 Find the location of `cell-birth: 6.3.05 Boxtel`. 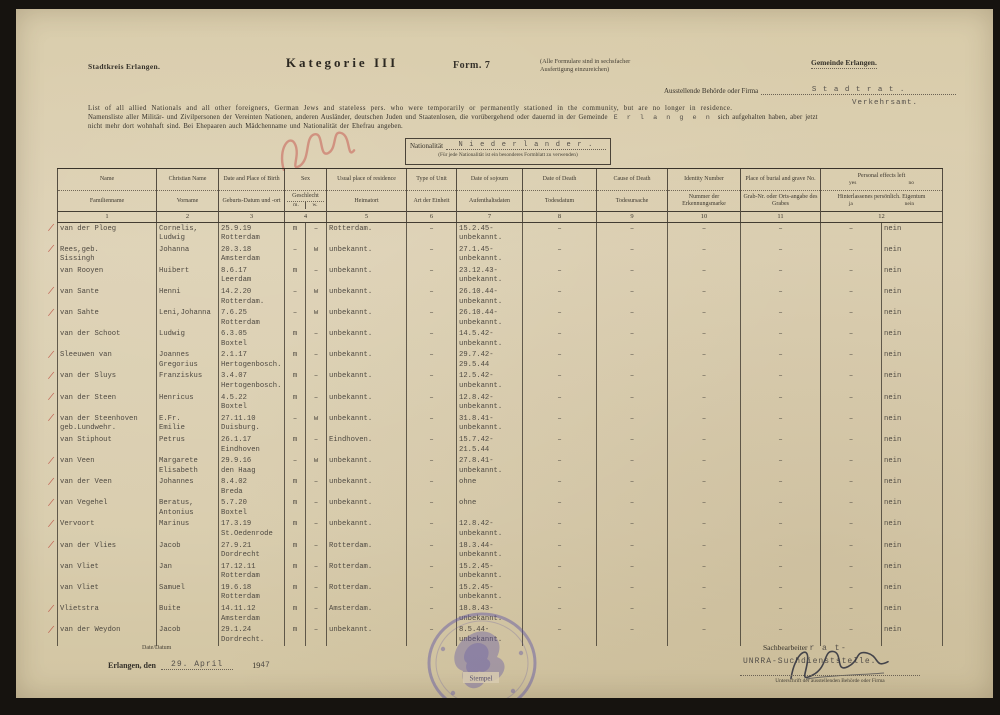

cell-birth: 6.3.05 Boxtel is located at coordinates (252, 339).